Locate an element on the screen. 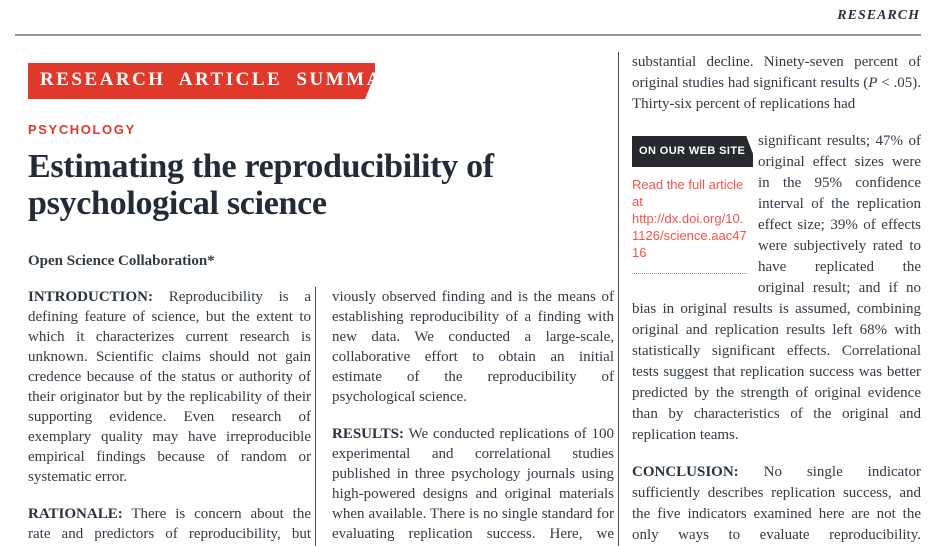  article-title-line1: Estimating the reproducibility of is located at coordinates (261, 166).